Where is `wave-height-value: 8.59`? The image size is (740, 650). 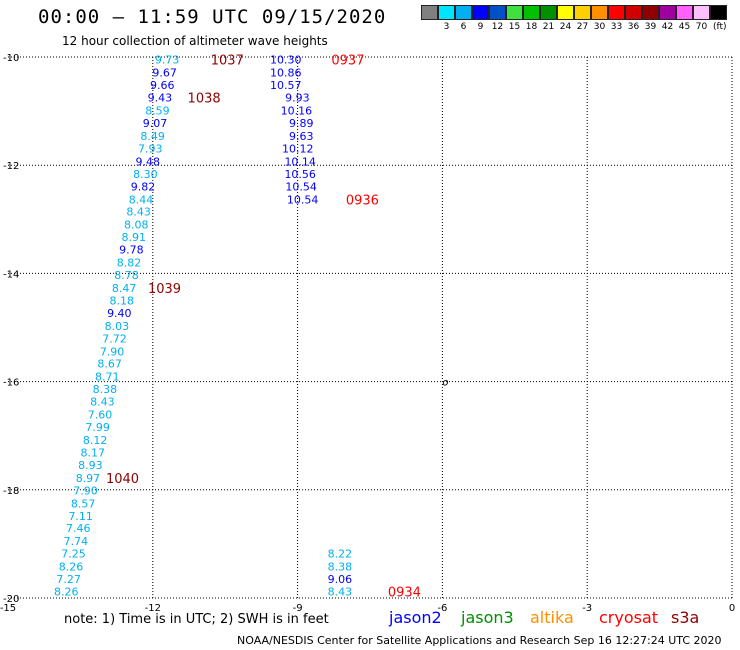
wave-height-value: 8.59 is located at coordinates (157, 111).